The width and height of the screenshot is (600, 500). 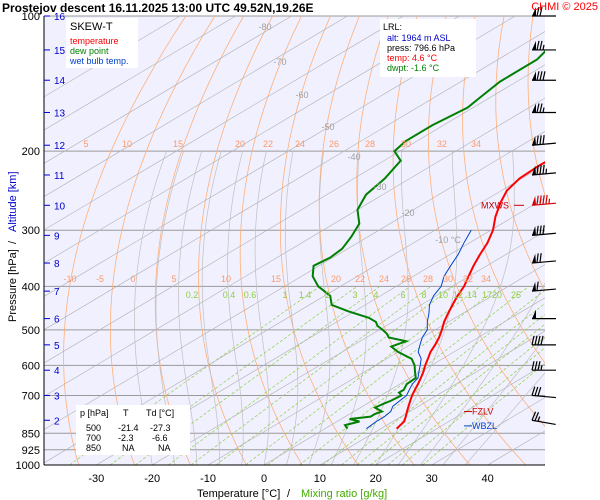 What do you see at coordinates (301, 95) in the screenshot?
I see `dry-adiabat-label: -60` at bounding box center [301, 95].